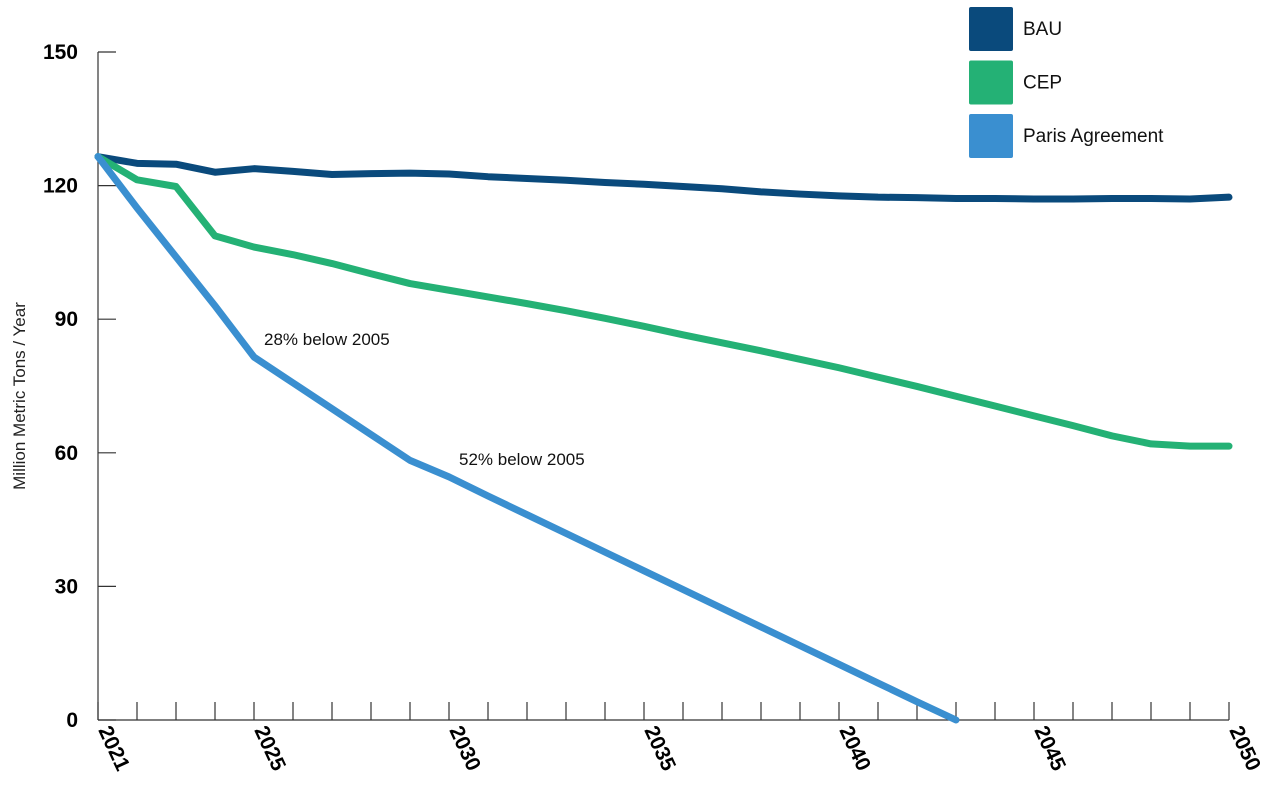  Describe the element at coordinates (60, 186) in the screenshot. I see `y-tick-label: 120` at that location.